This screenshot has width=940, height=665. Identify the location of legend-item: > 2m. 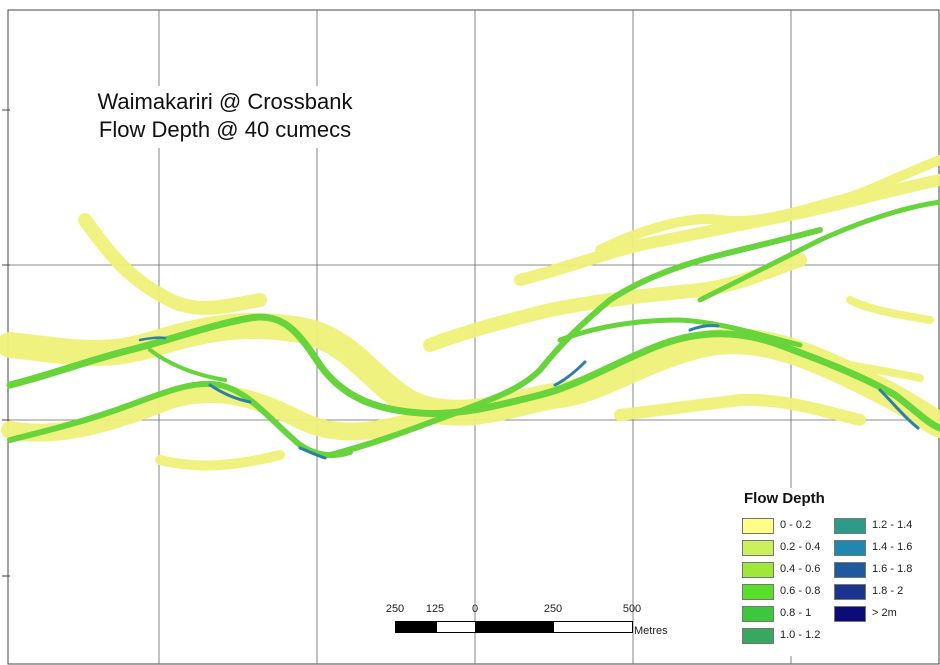
(881, 614).